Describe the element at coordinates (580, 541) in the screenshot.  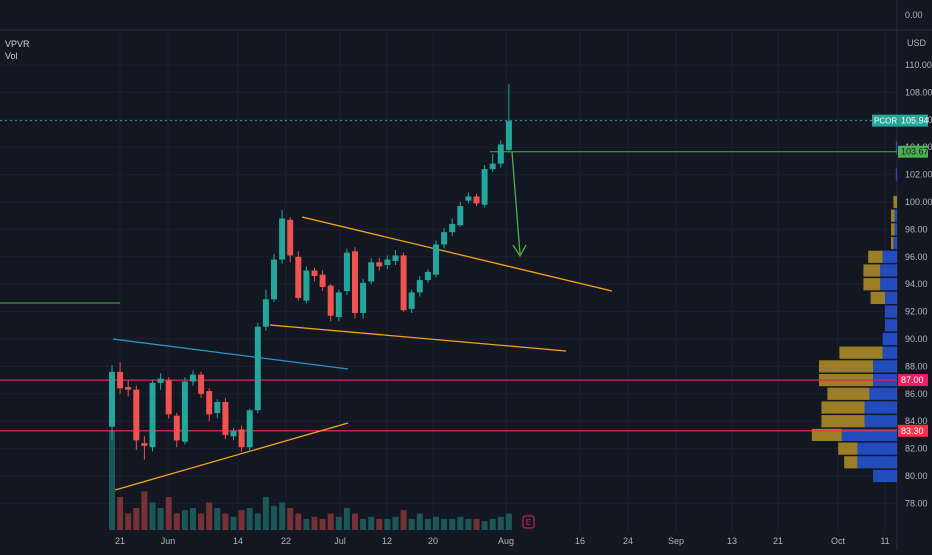
I see `x-tick-label: 16` at that location.